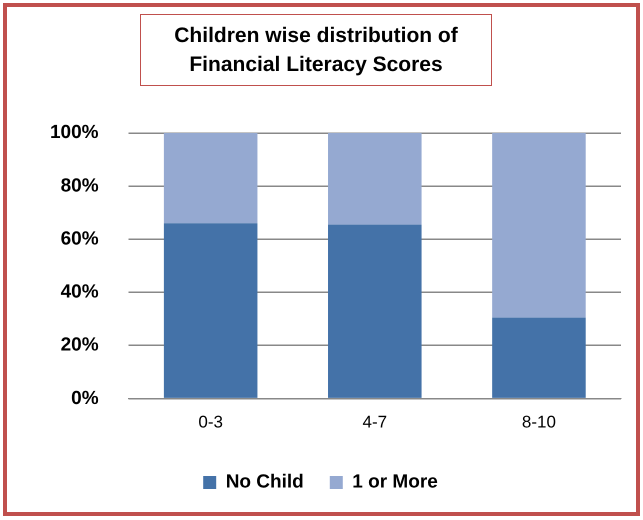  I want to click on chart-title: Children wise distribution of Financial Literacy Scores, so click(316, 50).